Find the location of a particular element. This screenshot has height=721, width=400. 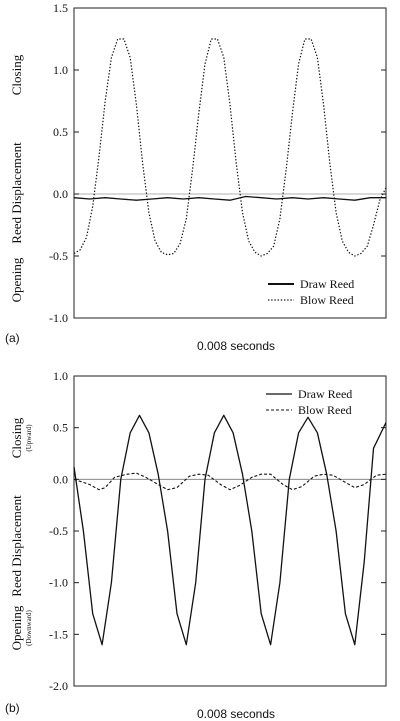

panel-label: (a) is located at coordinates (12, 338).